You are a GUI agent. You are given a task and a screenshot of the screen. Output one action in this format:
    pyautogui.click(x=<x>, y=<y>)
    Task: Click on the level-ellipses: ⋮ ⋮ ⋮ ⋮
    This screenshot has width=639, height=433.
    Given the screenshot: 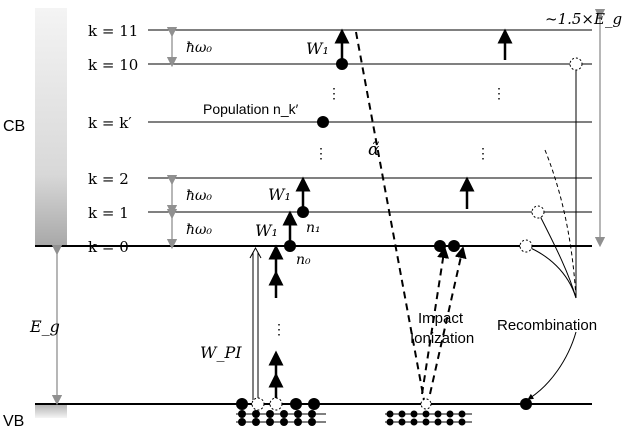 What is the action you would take?
    pyautogui.click(x=410, y=124)
    